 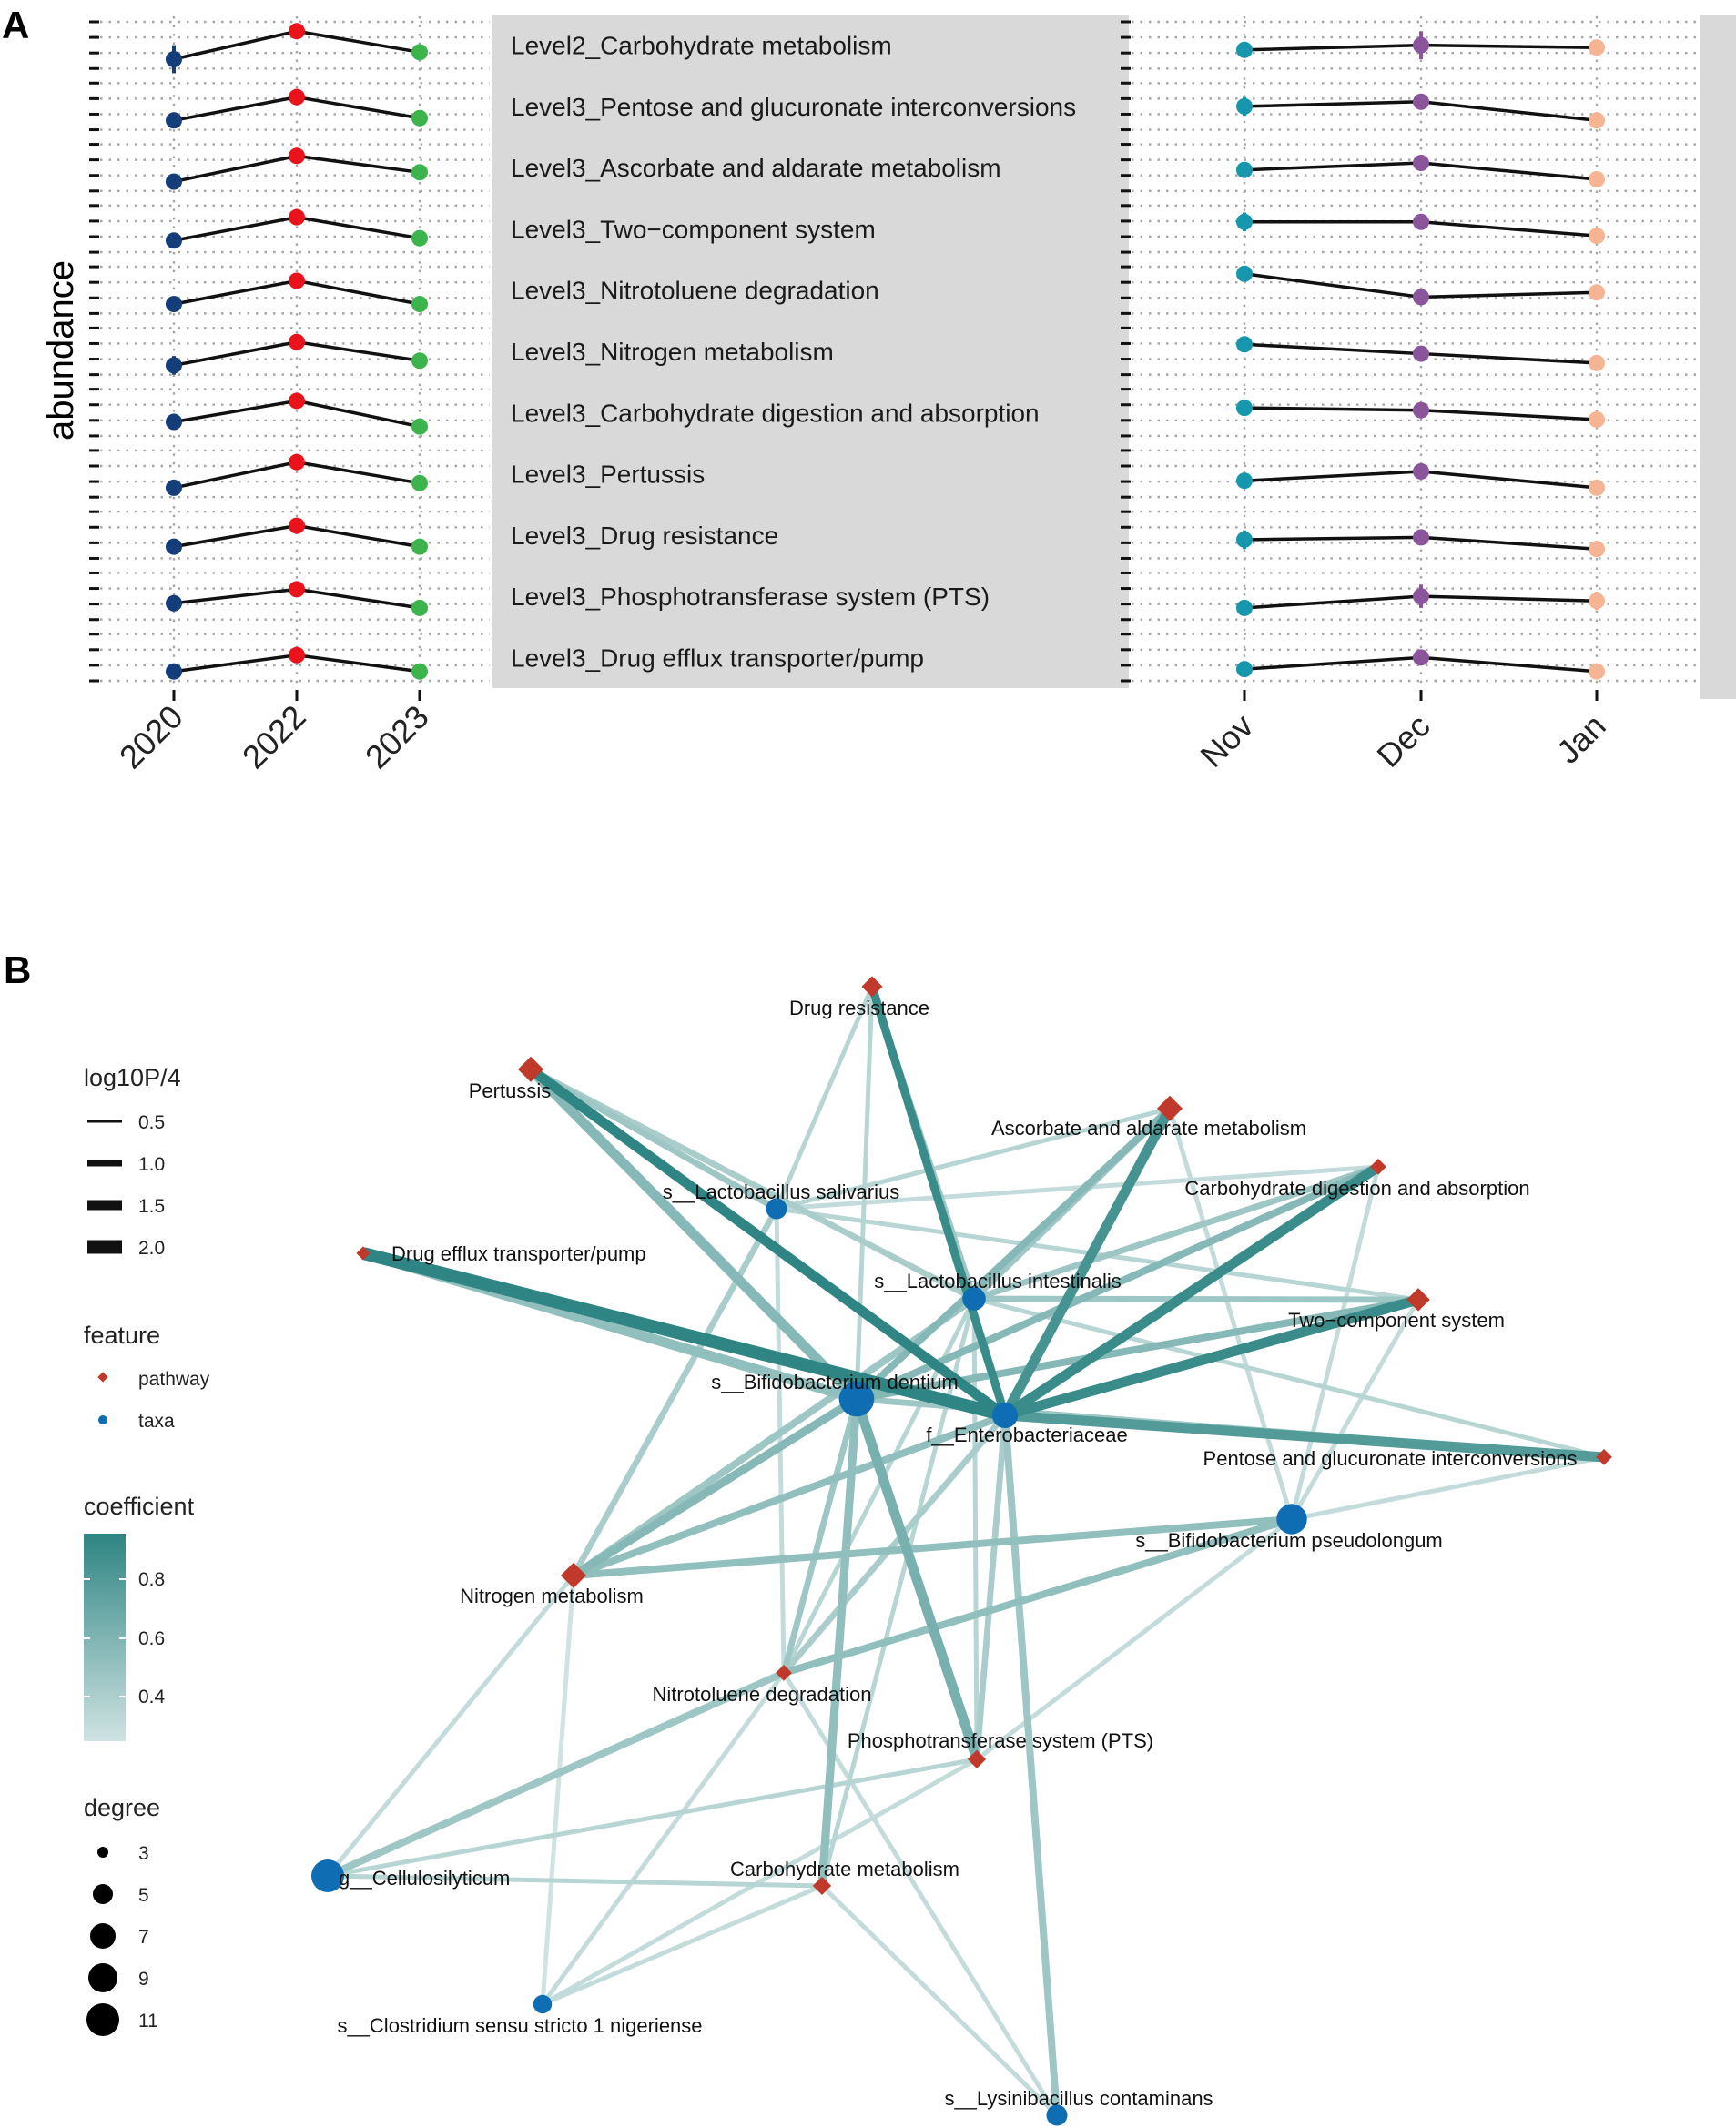 What do you see at coordinates (608, 475) in the screenshot?
I see `strip-label-7: Level3_Pertussis` at bounding box center [608, 475].